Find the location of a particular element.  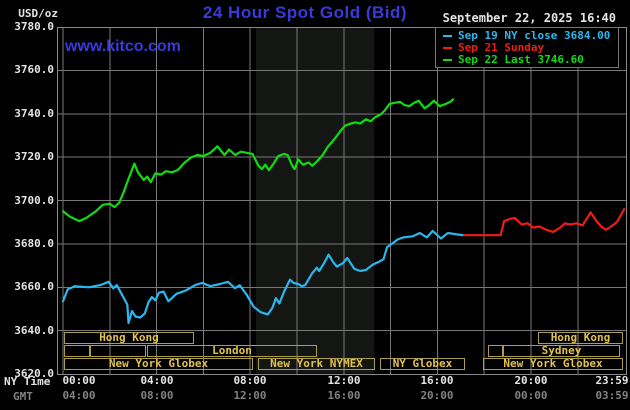

x-axis-ny-tick-label: 04:00 is located at coordinates (157, 380).